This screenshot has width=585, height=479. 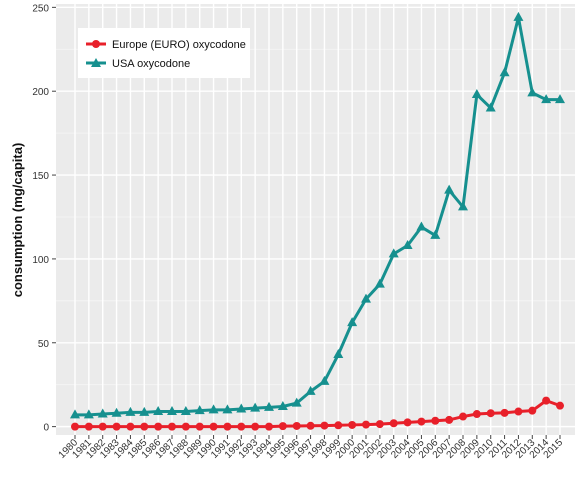 I want to click on legend-label-europe: Europe (EURO) oxycodone, so click(x=179, y=45).